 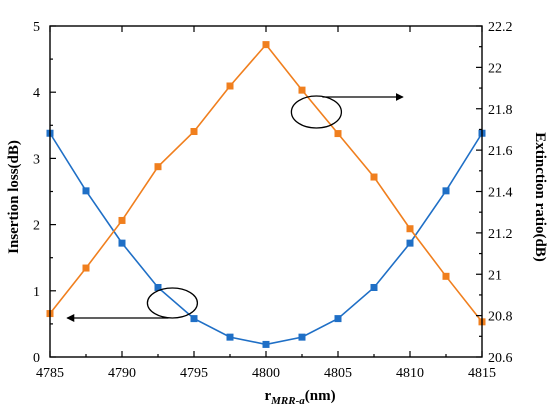 I want to click on y-right-tick-label: 22, so click(x=495, y=68).